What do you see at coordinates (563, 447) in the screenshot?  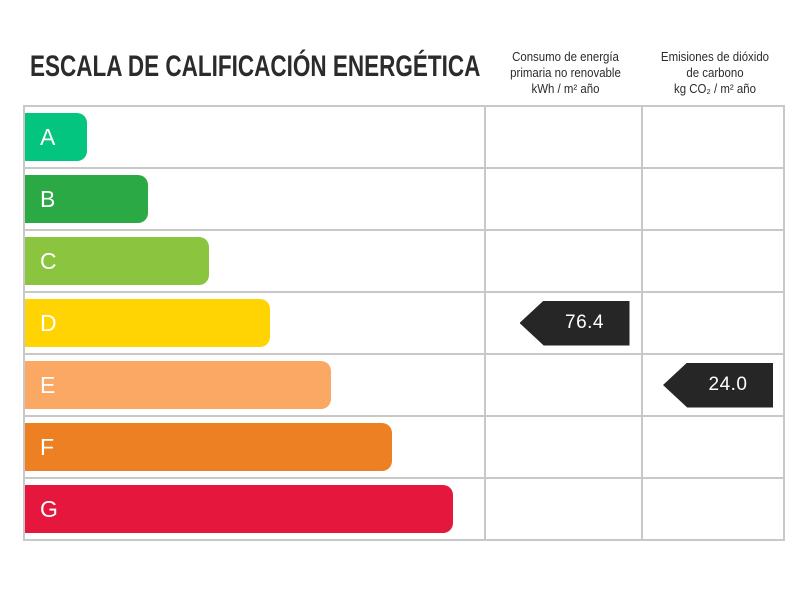 I see `consumo-cell-f` at bounding box center [563, 447].